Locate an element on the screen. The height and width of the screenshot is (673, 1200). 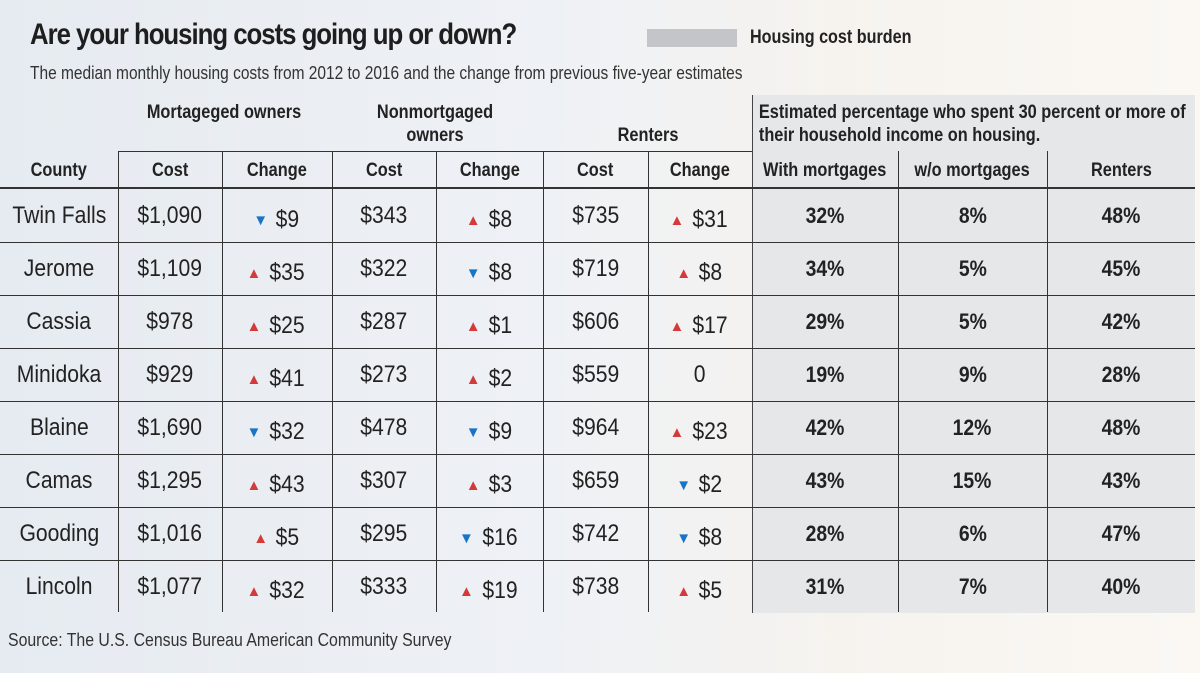
change-cell-down-text: $9 is located at coordinates (500, 431).